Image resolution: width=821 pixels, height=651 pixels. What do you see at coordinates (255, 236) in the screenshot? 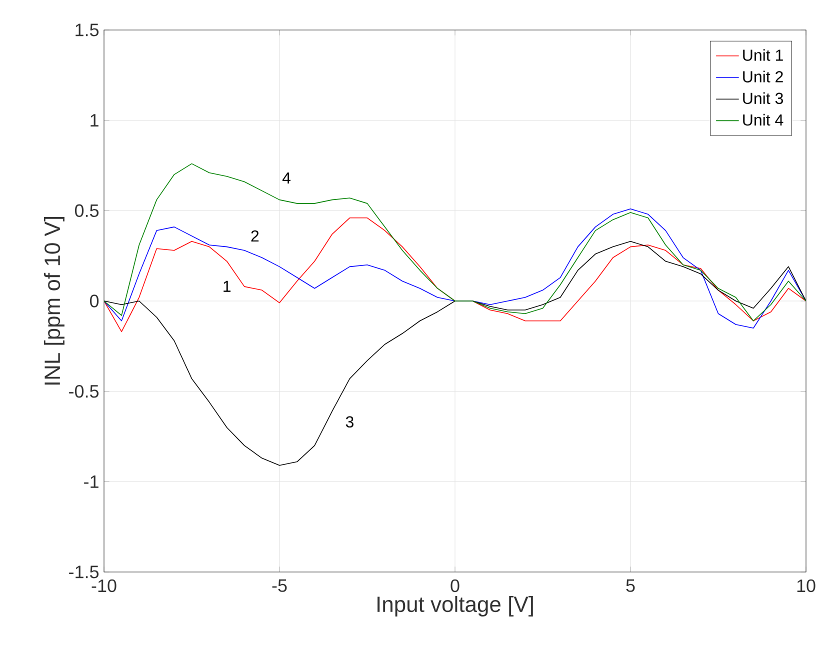
I see `annotation: 2` at bounding box center [255, 236].